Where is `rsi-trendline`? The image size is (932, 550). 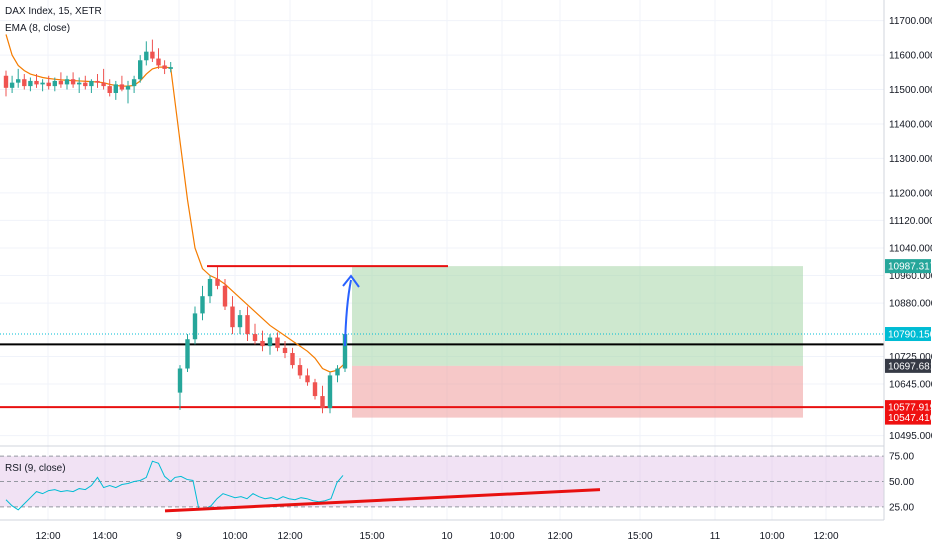 rsi-trendline is located at coordinates (382, 500).